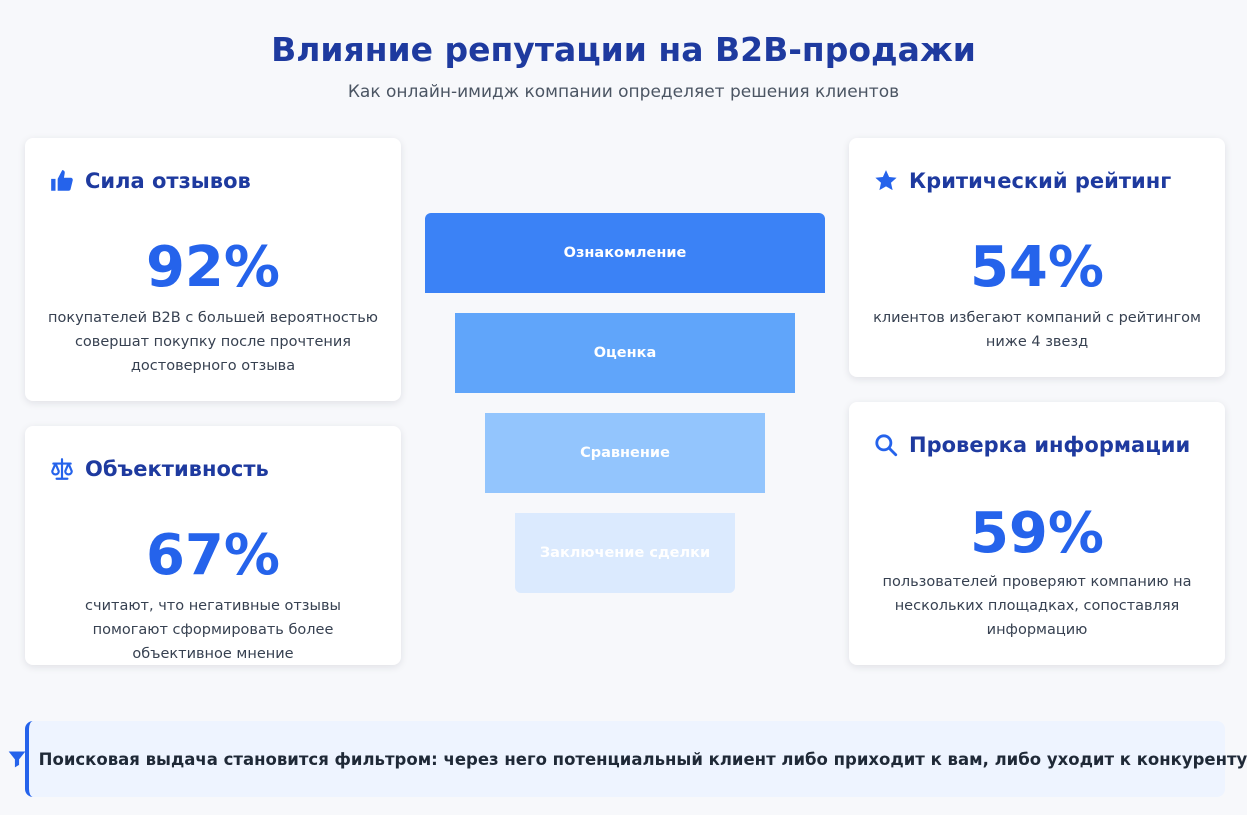  Describe the element at coordinates (62, 469) in the screenshot. I see `scales-icon` at that location.